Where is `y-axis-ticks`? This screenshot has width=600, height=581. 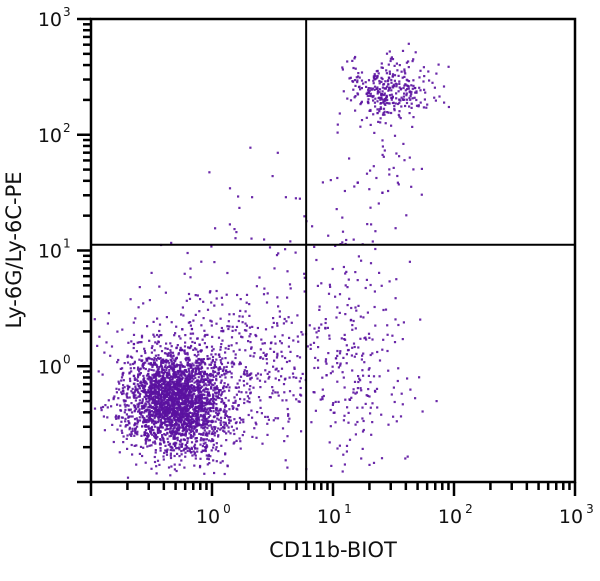
y-axis-ticks is located at coordinates (84, 250).